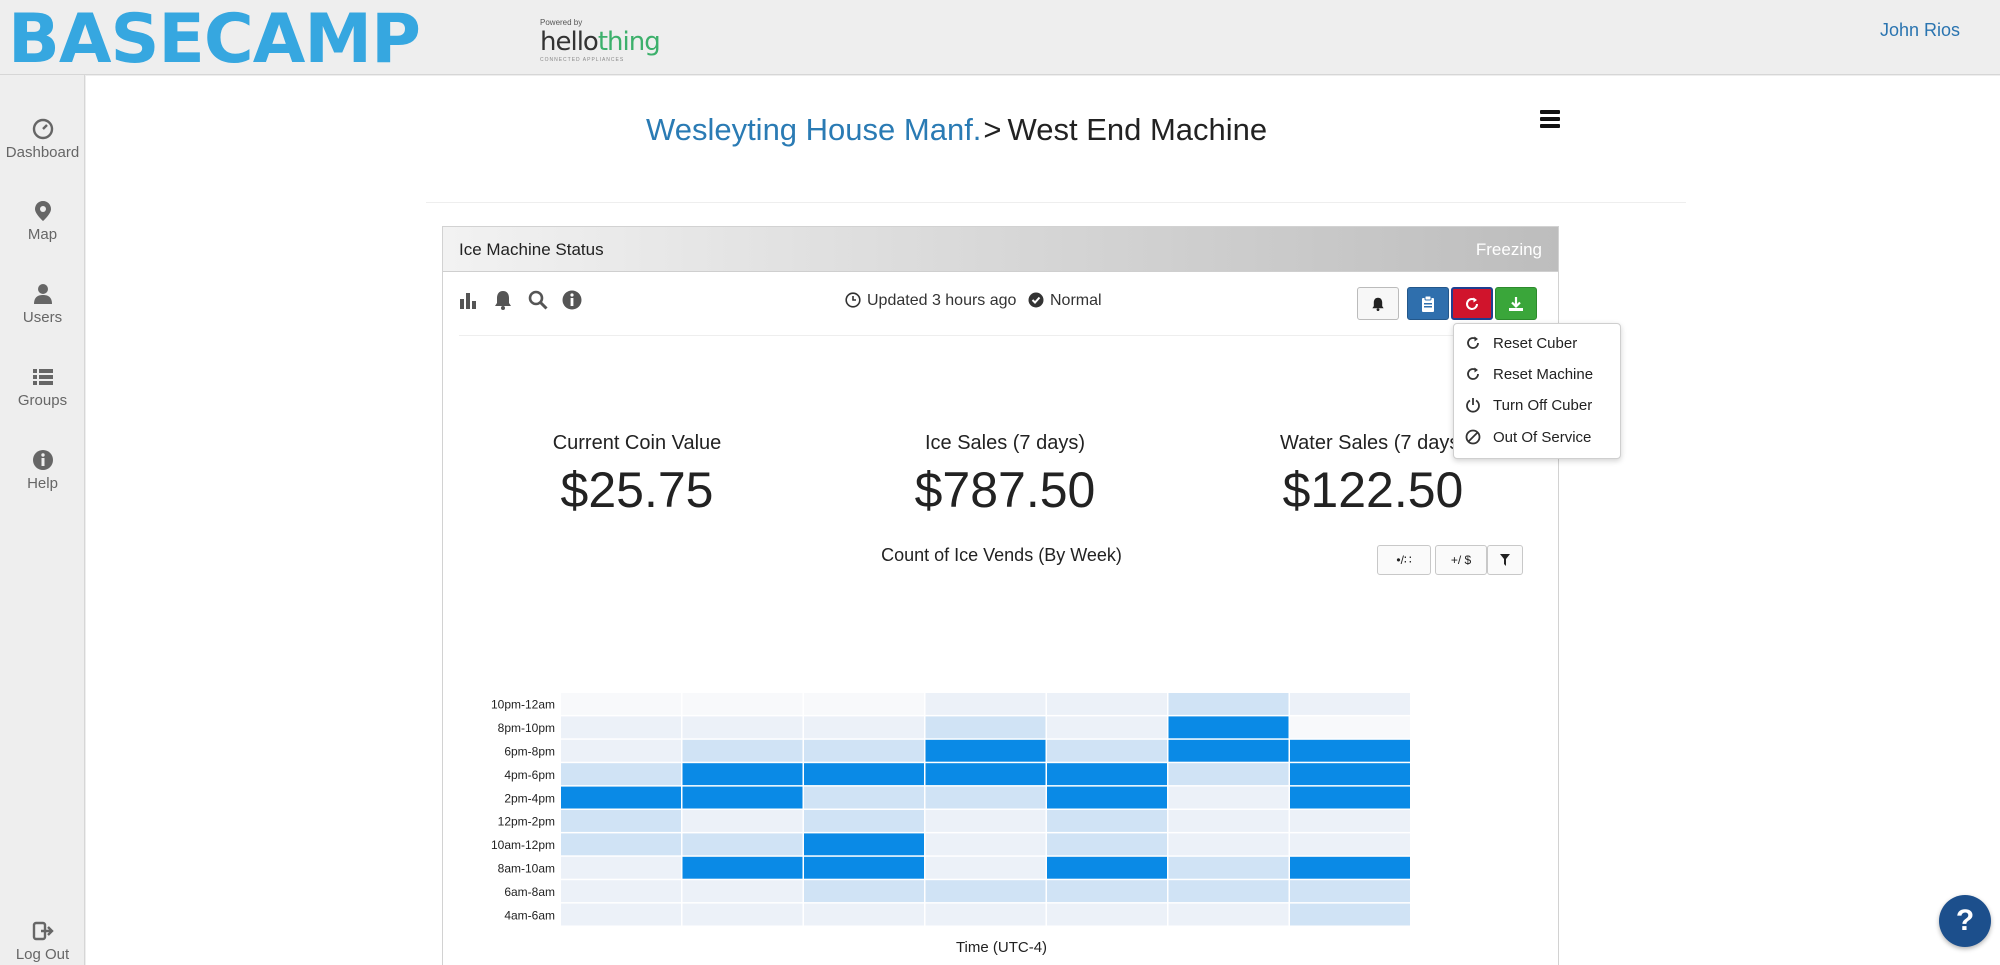  I want to click on sidebar-item-map: Map, so click(42, 221).